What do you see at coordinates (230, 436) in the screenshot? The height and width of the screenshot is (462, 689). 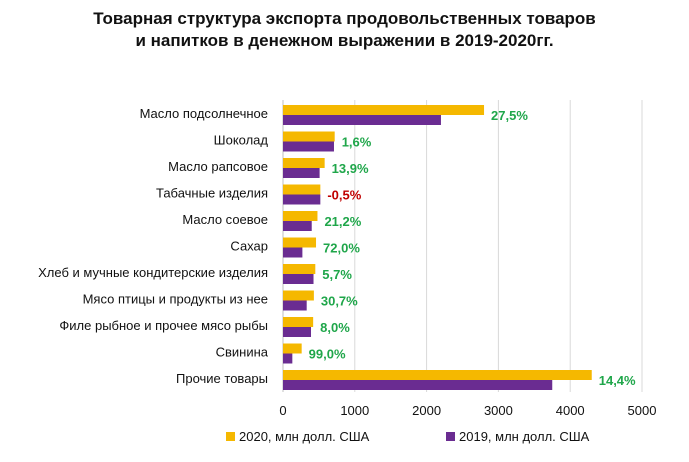 I see `legend-swatch-2020` at bounding box center [230, 436].